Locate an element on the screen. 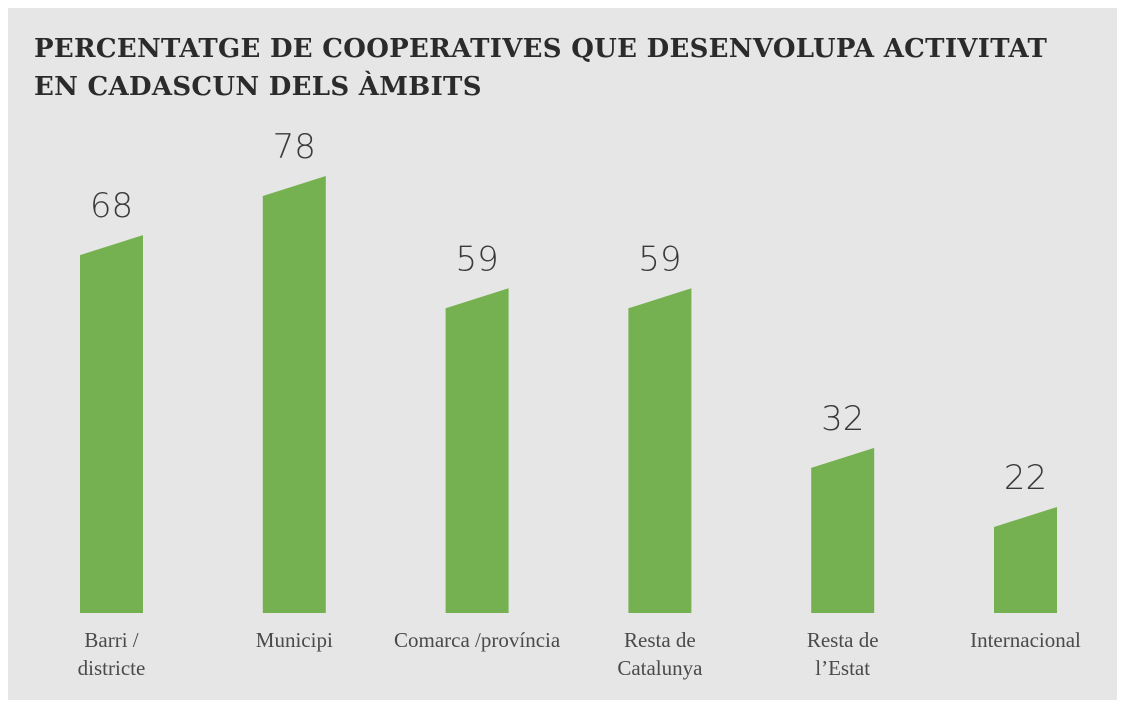 The width and height of the screenshot is (1124, 708). x-tick-label: Barri / districte is located at coordinates (111, 654).